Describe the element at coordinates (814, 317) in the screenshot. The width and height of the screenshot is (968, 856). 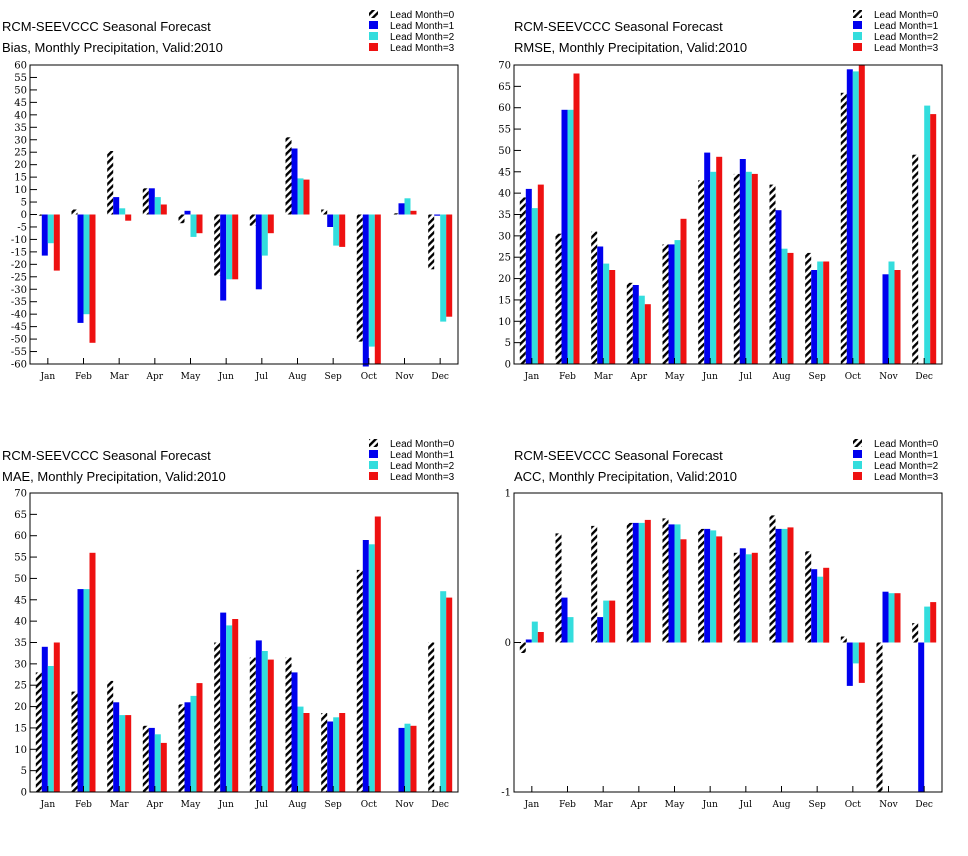
I see `bar-lead1-sep` at that location.